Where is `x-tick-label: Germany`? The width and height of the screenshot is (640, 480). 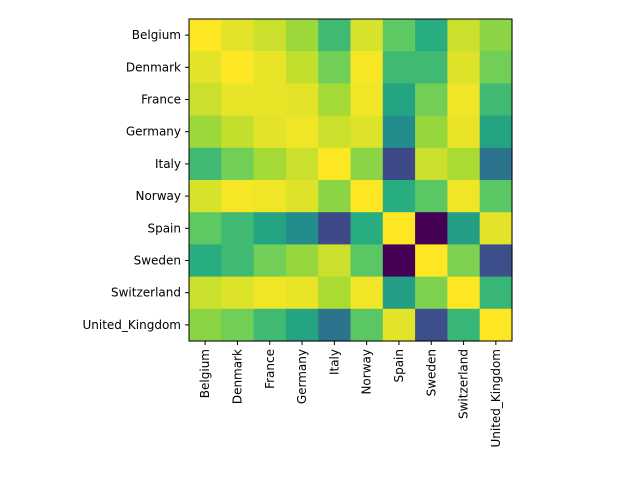
x-tick-label: Germany is located at coordinates (302, 376).